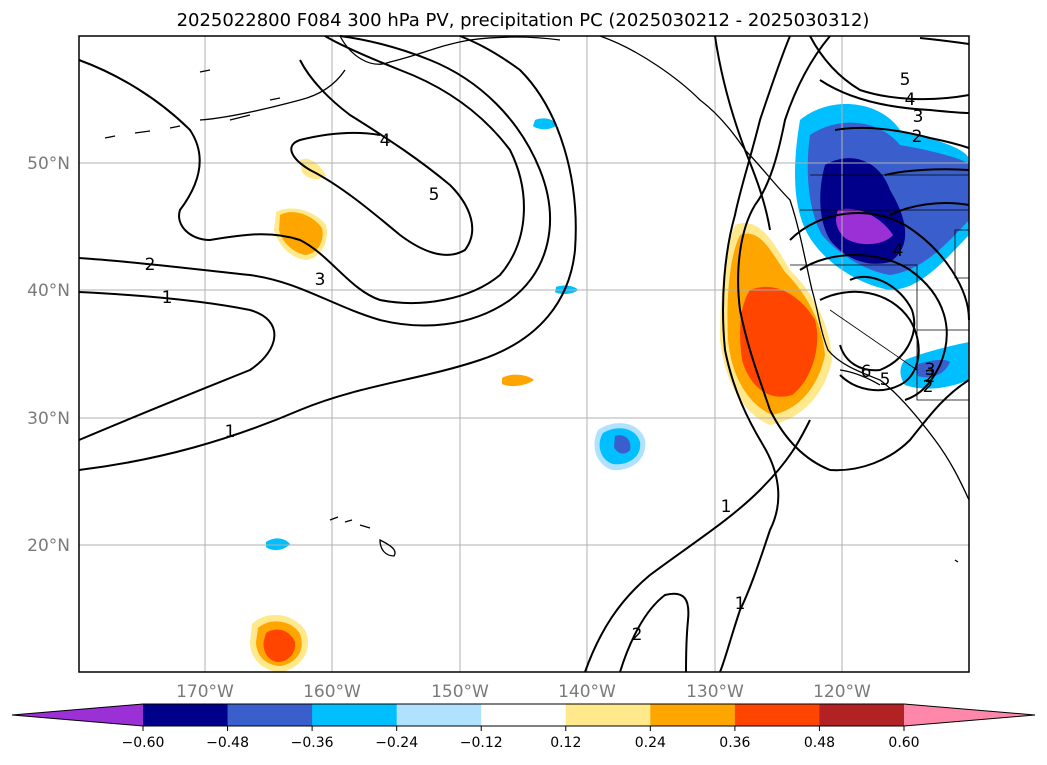  Describe the element at coordinates (48, 419) in the screenshot. I see `lat-label: 30°N` at that location.